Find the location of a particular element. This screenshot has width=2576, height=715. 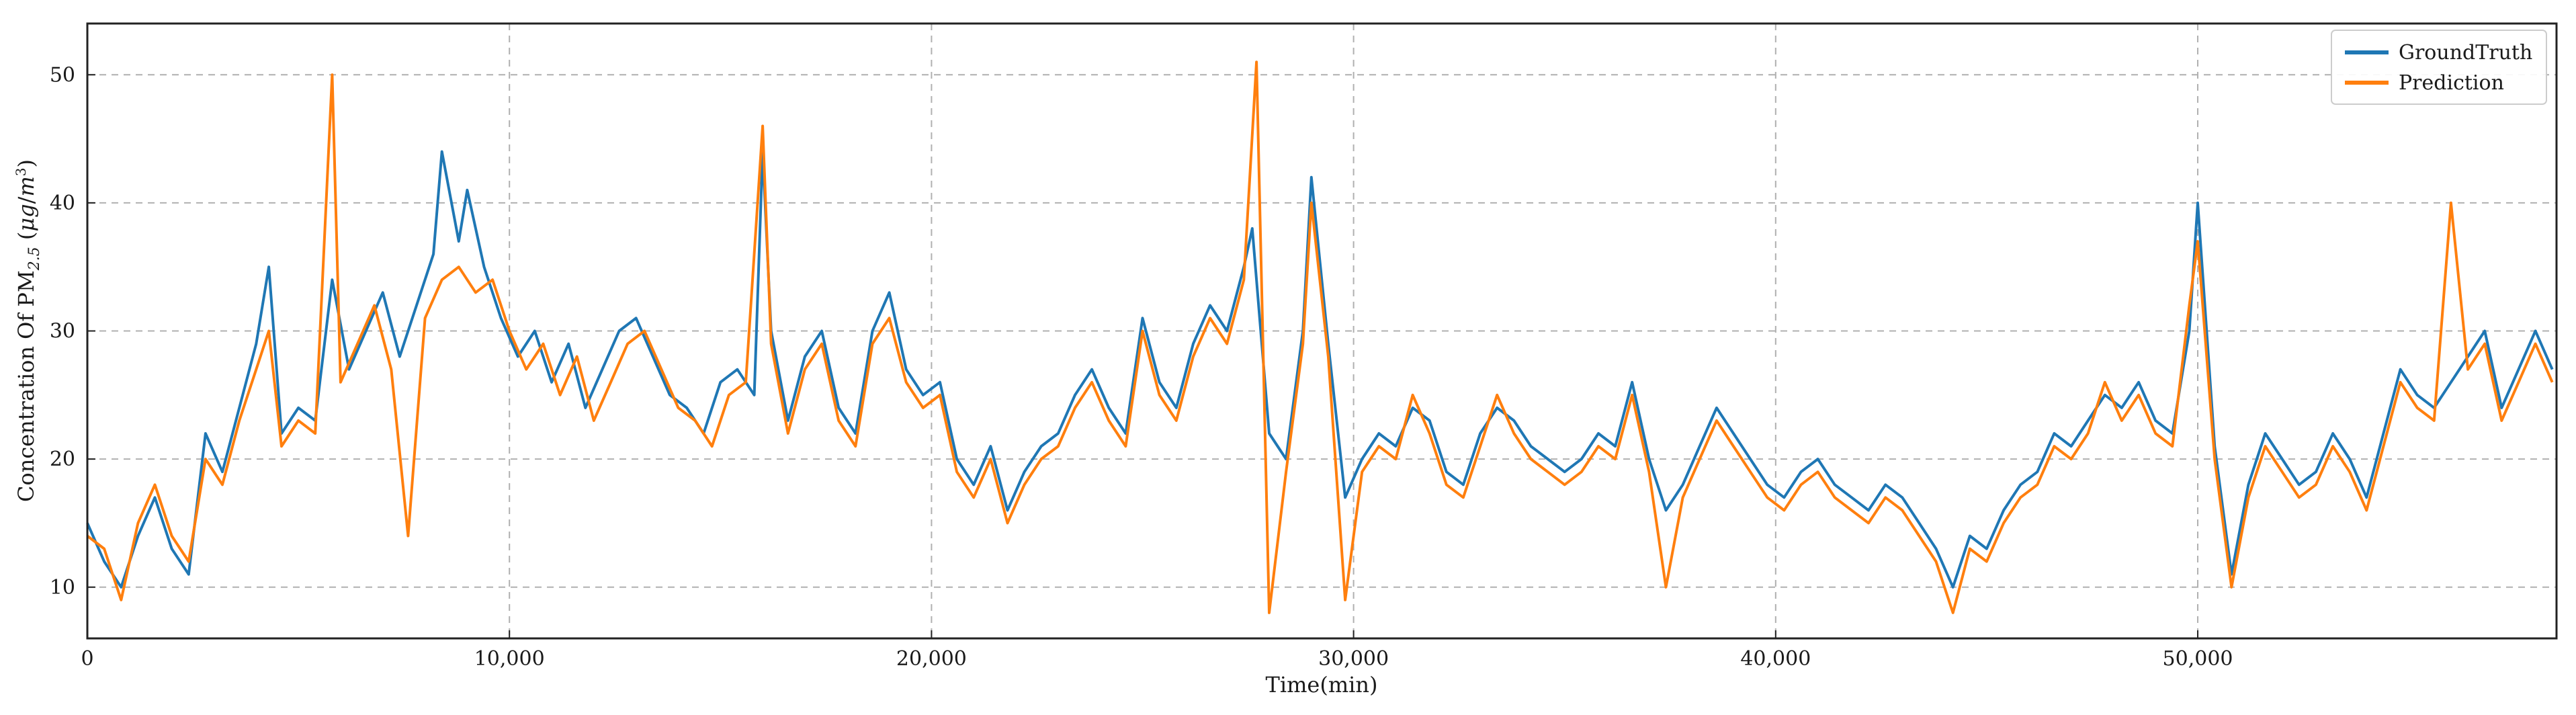

x-tick-label-4: 40,000 is located at coordinates (1775, 659).